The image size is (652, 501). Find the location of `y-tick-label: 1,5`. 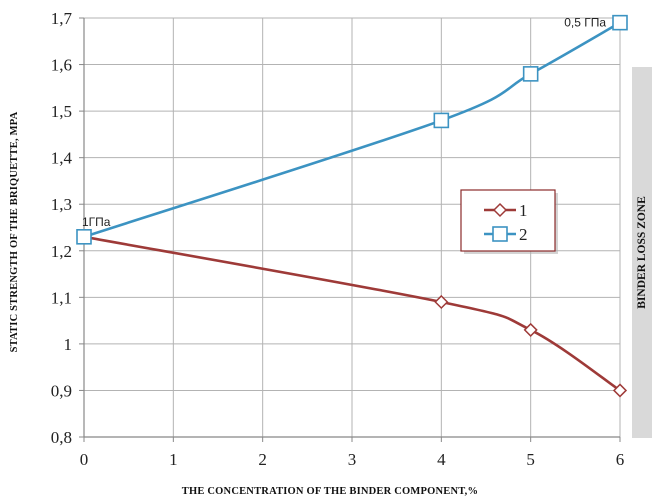

y-tick-label: 1,5 is located at coordinates (61, 111).